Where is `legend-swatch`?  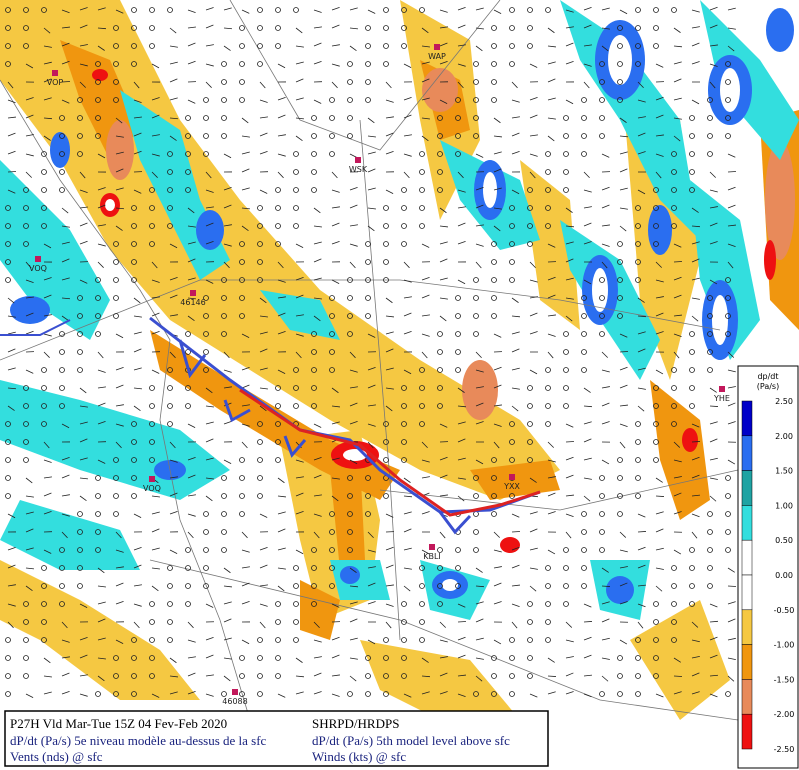
legend-swatch is located at coordinates (747, 627).